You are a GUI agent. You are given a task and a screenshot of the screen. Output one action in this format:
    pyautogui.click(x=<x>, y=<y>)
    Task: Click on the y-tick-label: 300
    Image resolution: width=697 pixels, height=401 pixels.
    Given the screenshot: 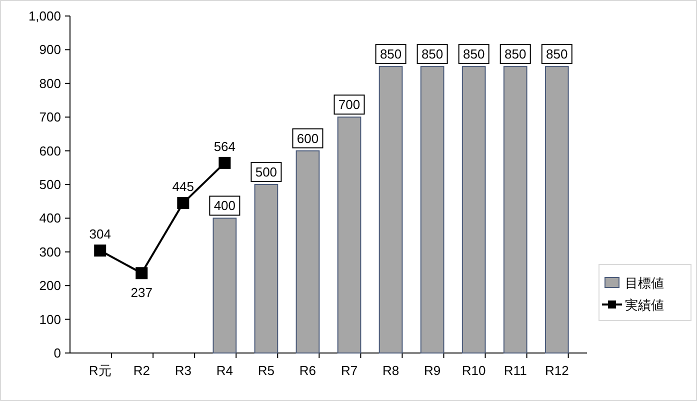 What is the action you would take?
    pyautogui.click(x=50, y=252)
    